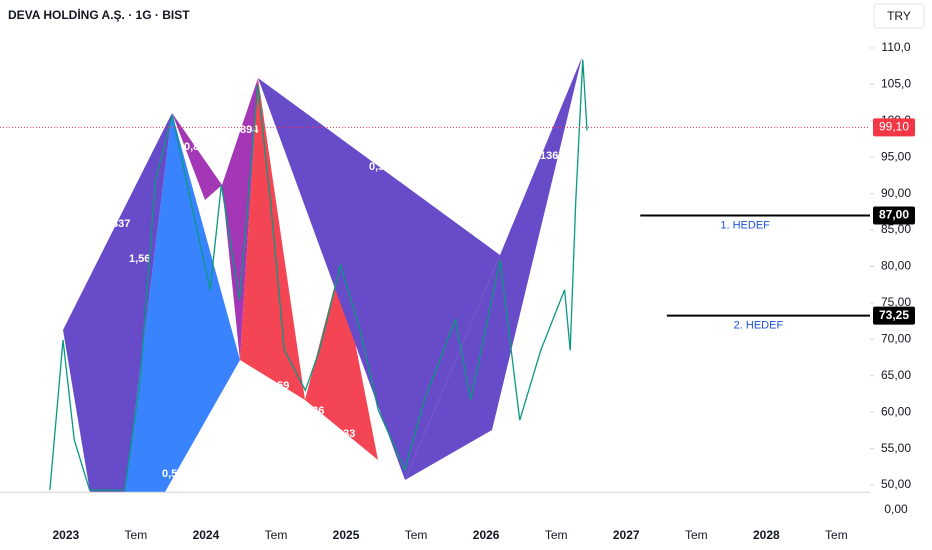 The image size is (932, 550). I want to click on y-tick-label: 60,00, so click(896, 411).